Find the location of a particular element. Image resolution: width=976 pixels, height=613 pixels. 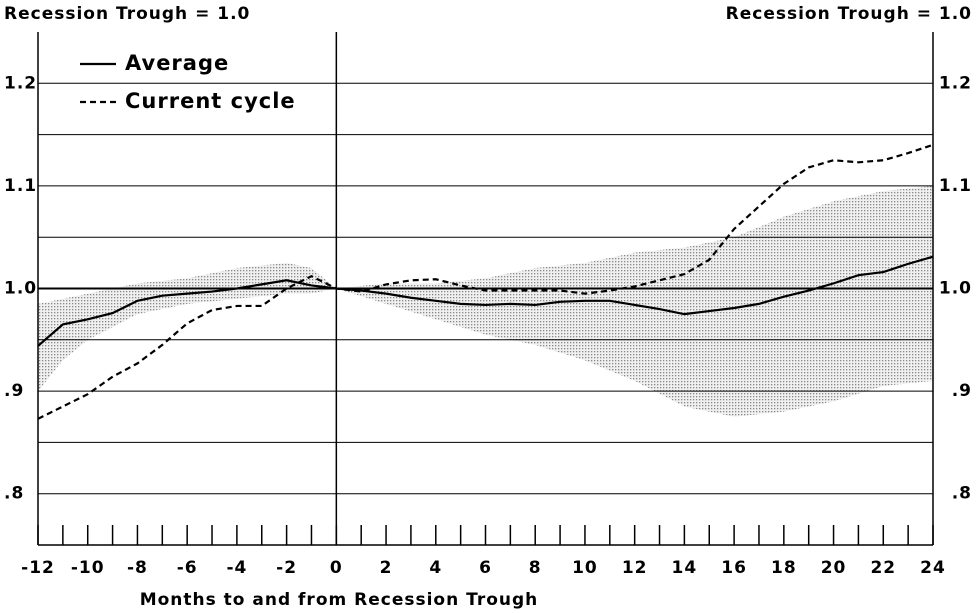

x-tick-label: 2 is located at coordinates (386, 568).